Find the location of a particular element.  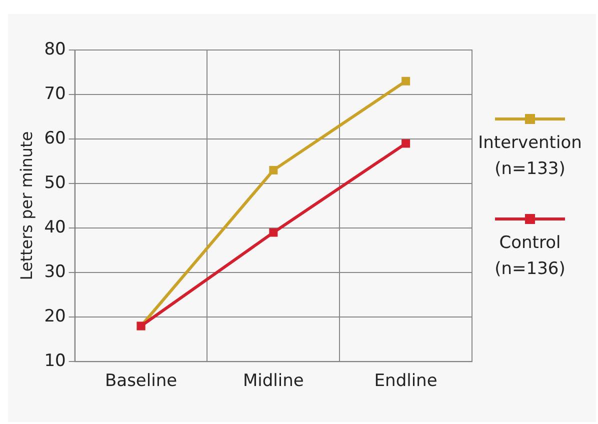

y-tick-label: 40 is located at coordinates (55, 227).